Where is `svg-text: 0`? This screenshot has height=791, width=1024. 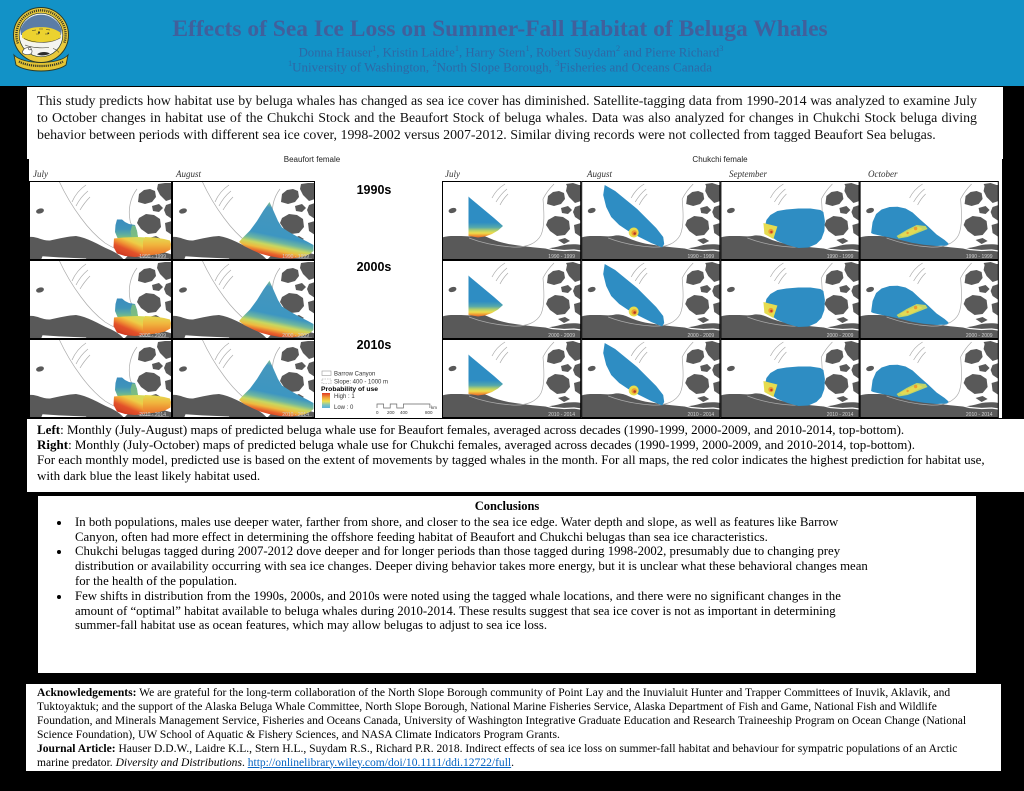
svg-text: 0 is located at coordinates (377, 412).